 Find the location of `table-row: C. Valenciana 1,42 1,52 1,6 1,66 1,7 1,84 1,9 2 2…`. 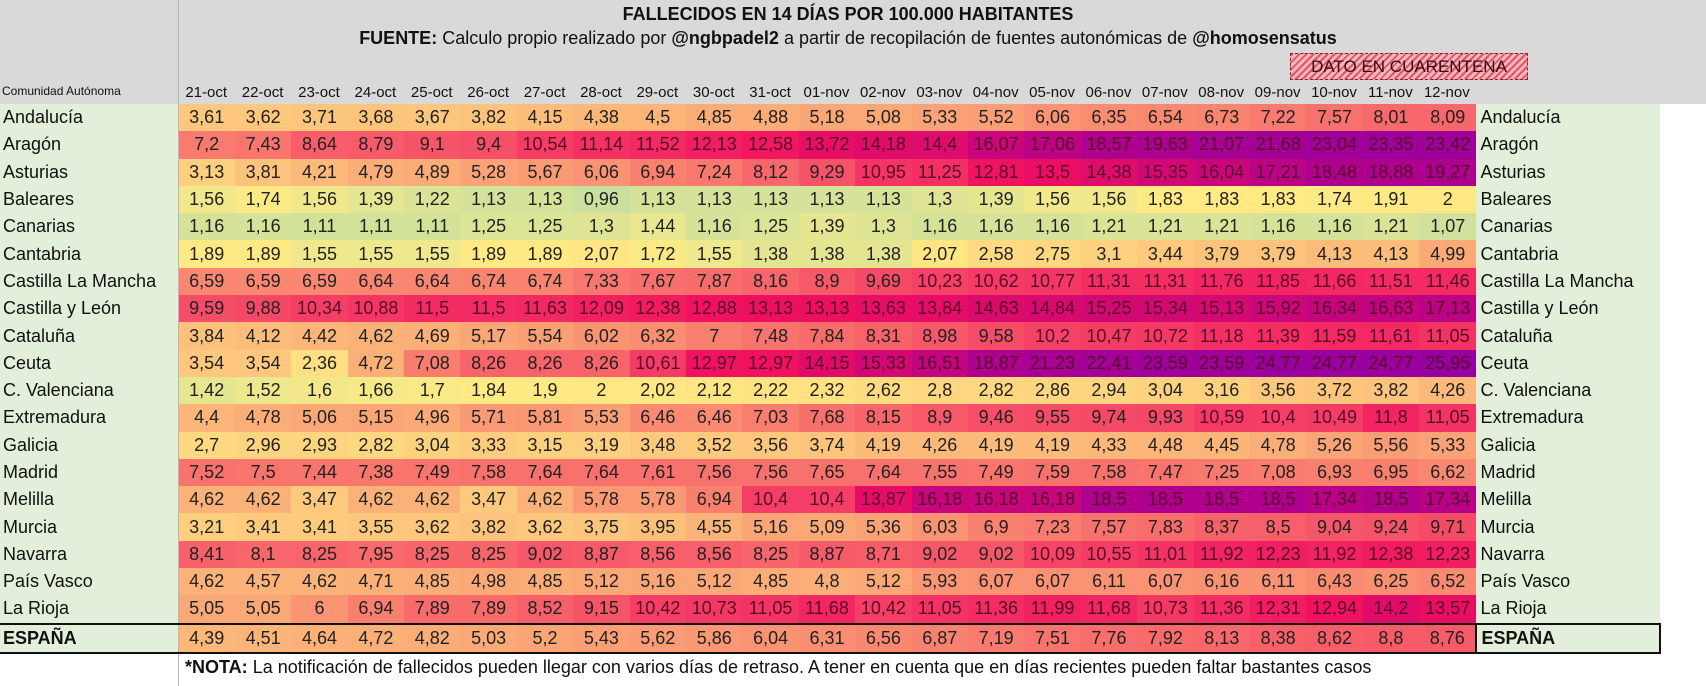

table-row: C. Valenciana 1,42 1,52 1,6 1,66 1,7 1,84 1,9 2 2… is located at coordinates (830, 390).